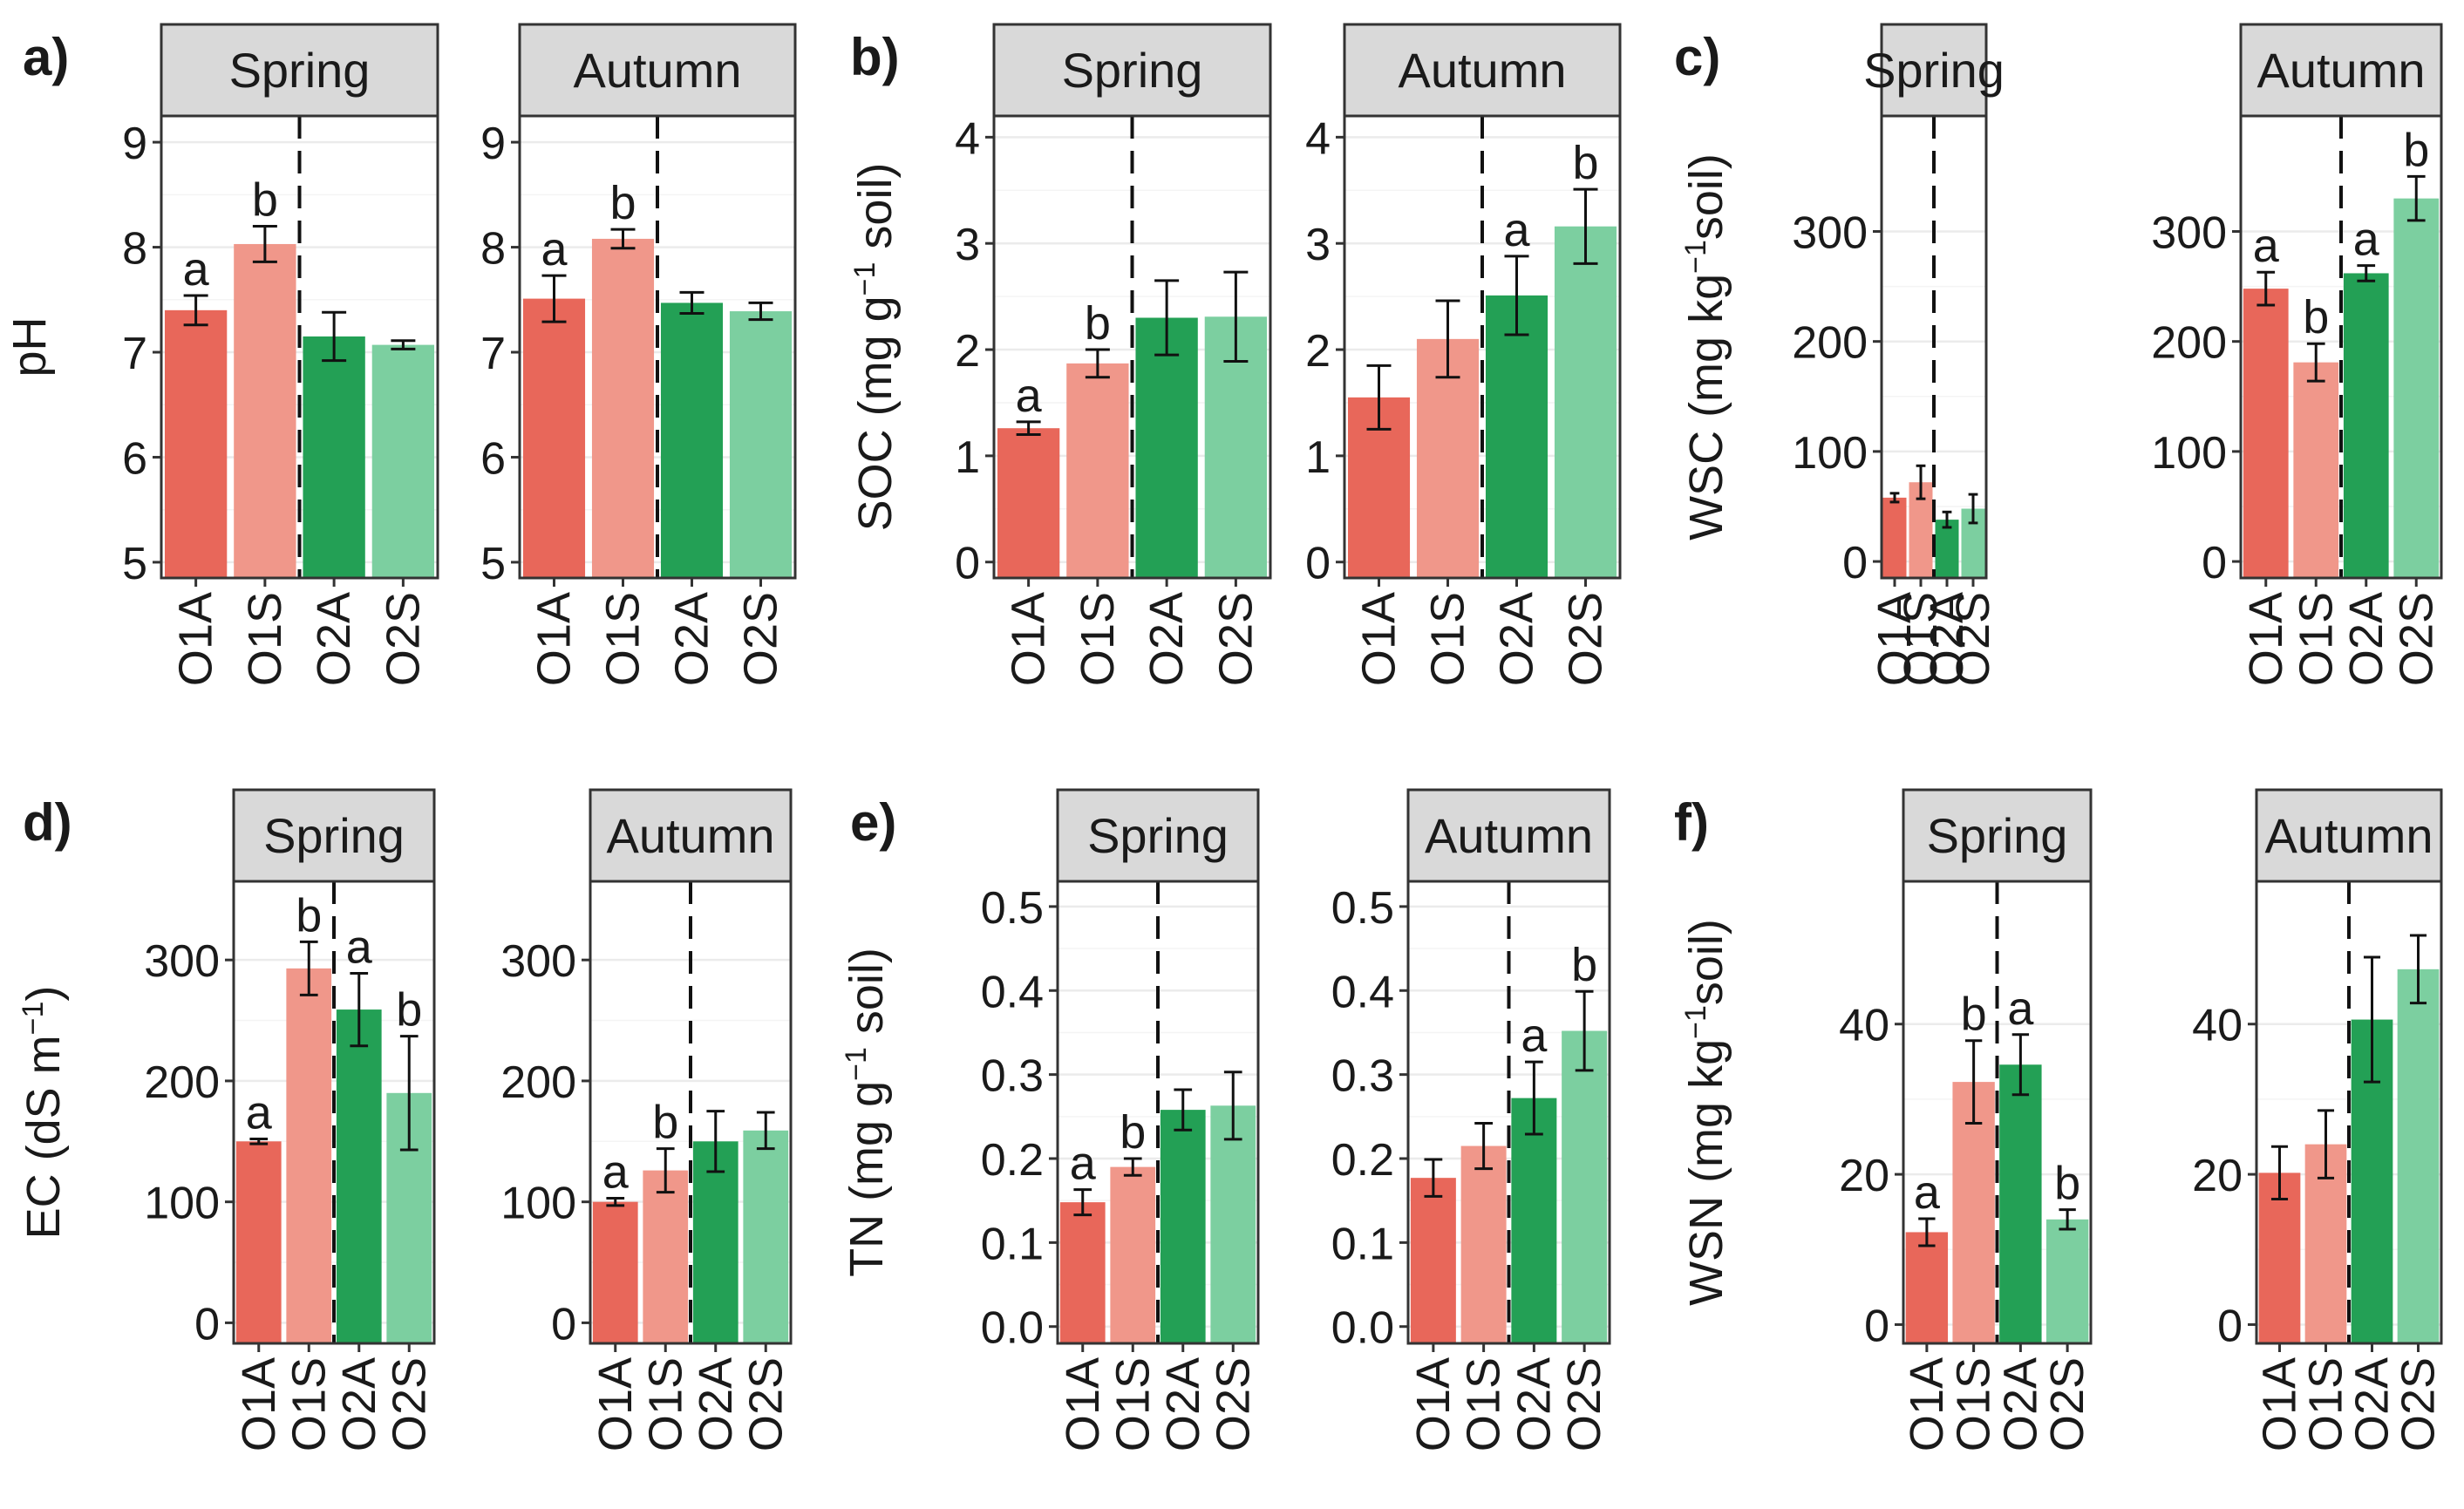 The width and height of the screenshot is (2464, 1509). I want to click on y-axis-title: SOC (mg g−1 soil), so click(875, 347).